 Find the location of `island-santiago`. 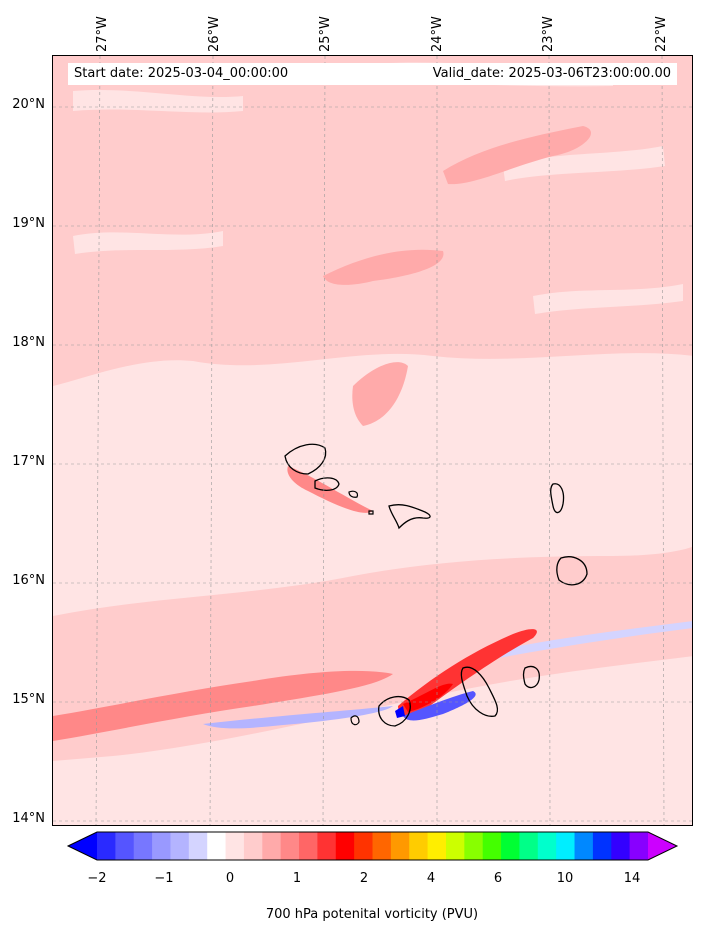

island-santiago is located at coordinates (479, 691).